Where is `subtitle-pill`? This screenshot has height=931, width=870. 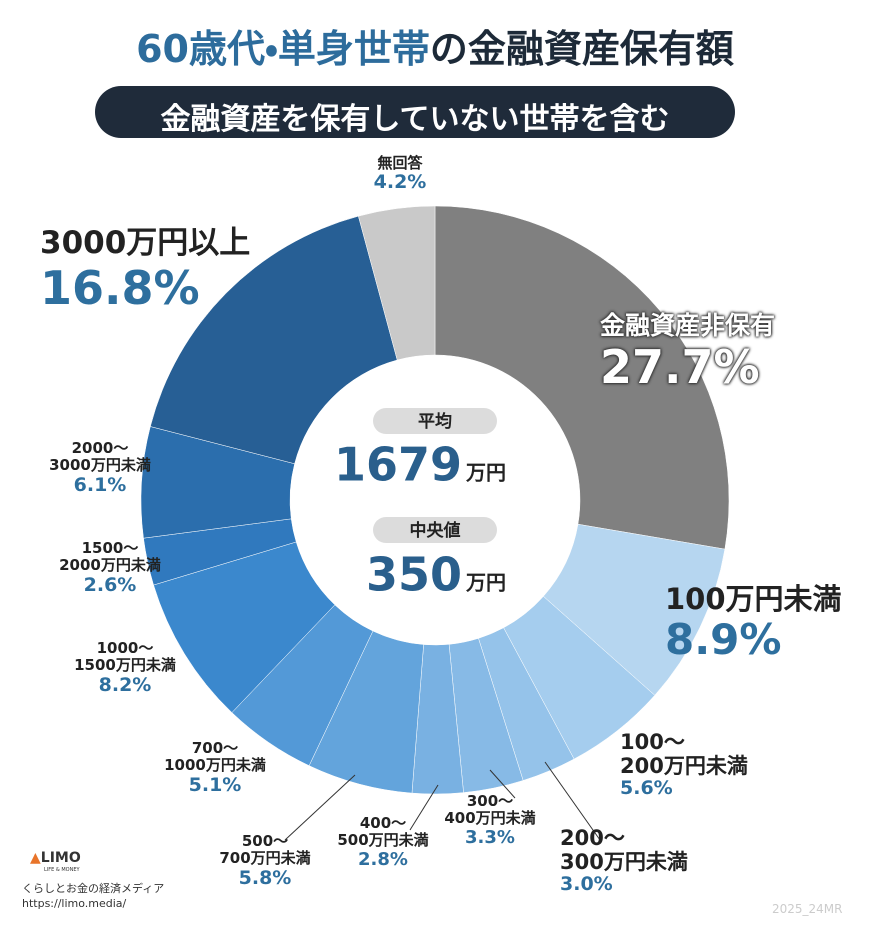 subtitle-pill is located at coordinates (415, 112).